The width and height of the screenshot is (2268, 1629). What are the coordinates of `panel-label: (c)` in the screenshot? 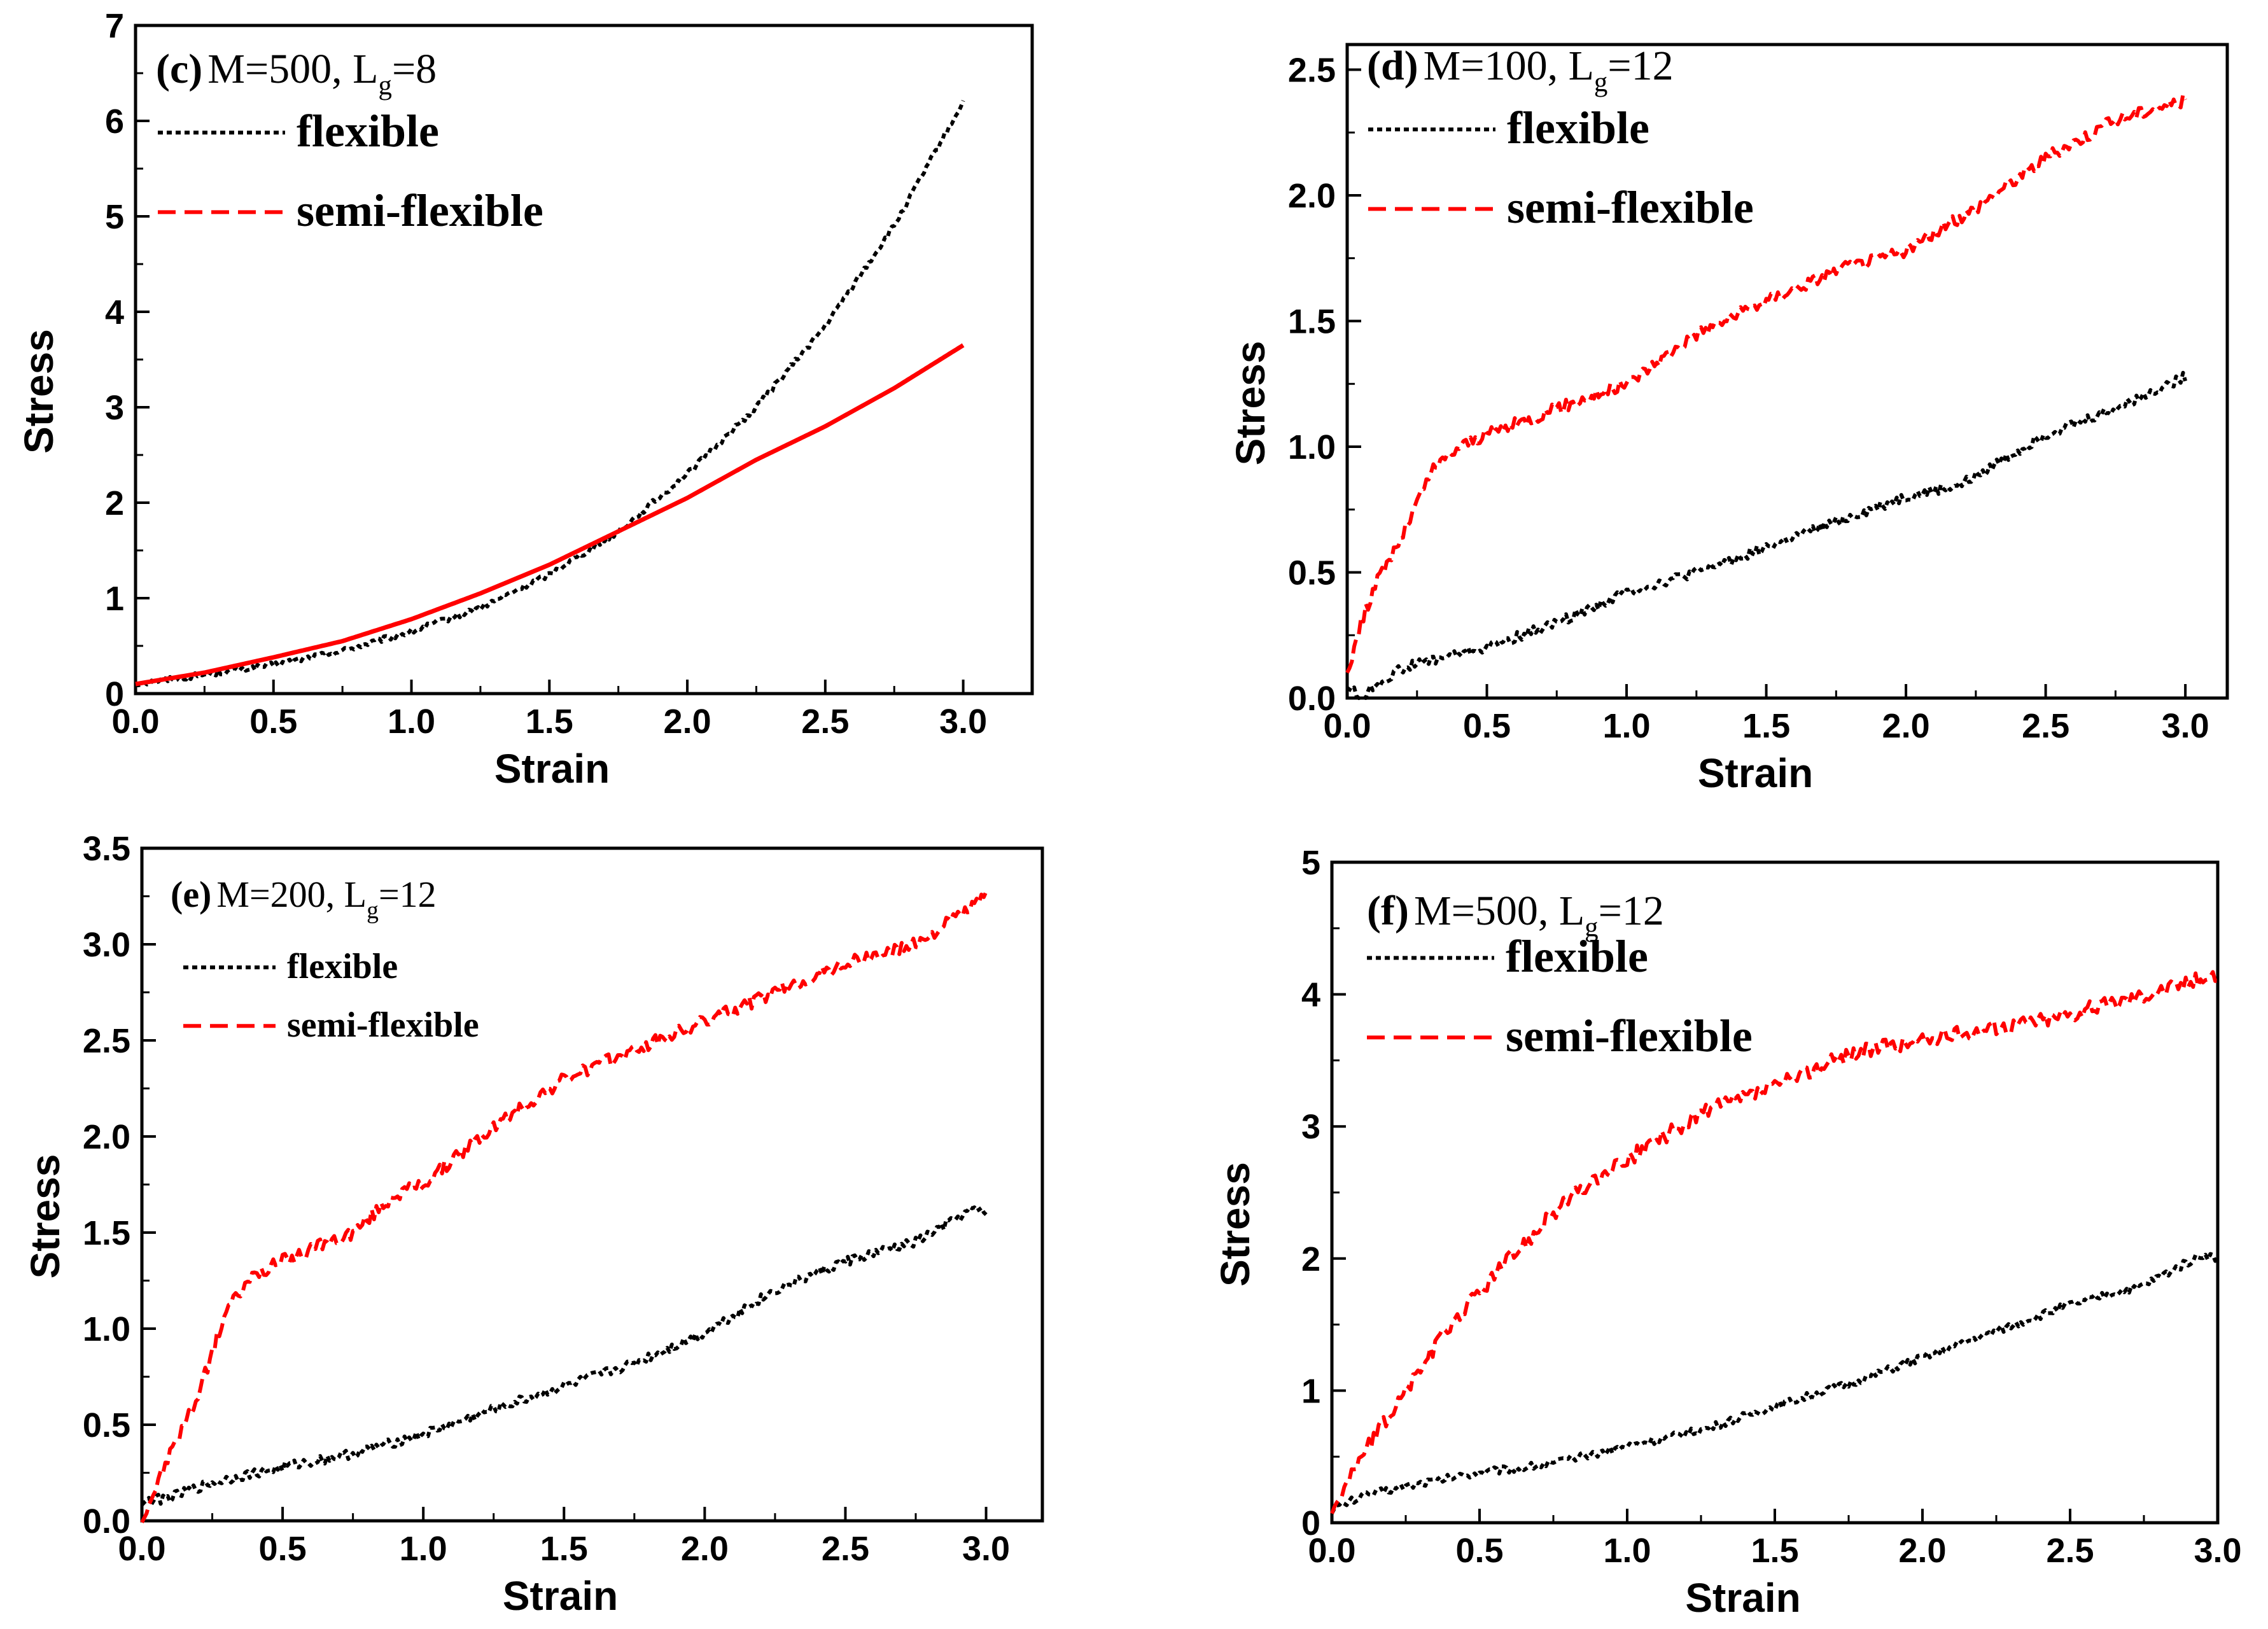 It's located at (179, 69).